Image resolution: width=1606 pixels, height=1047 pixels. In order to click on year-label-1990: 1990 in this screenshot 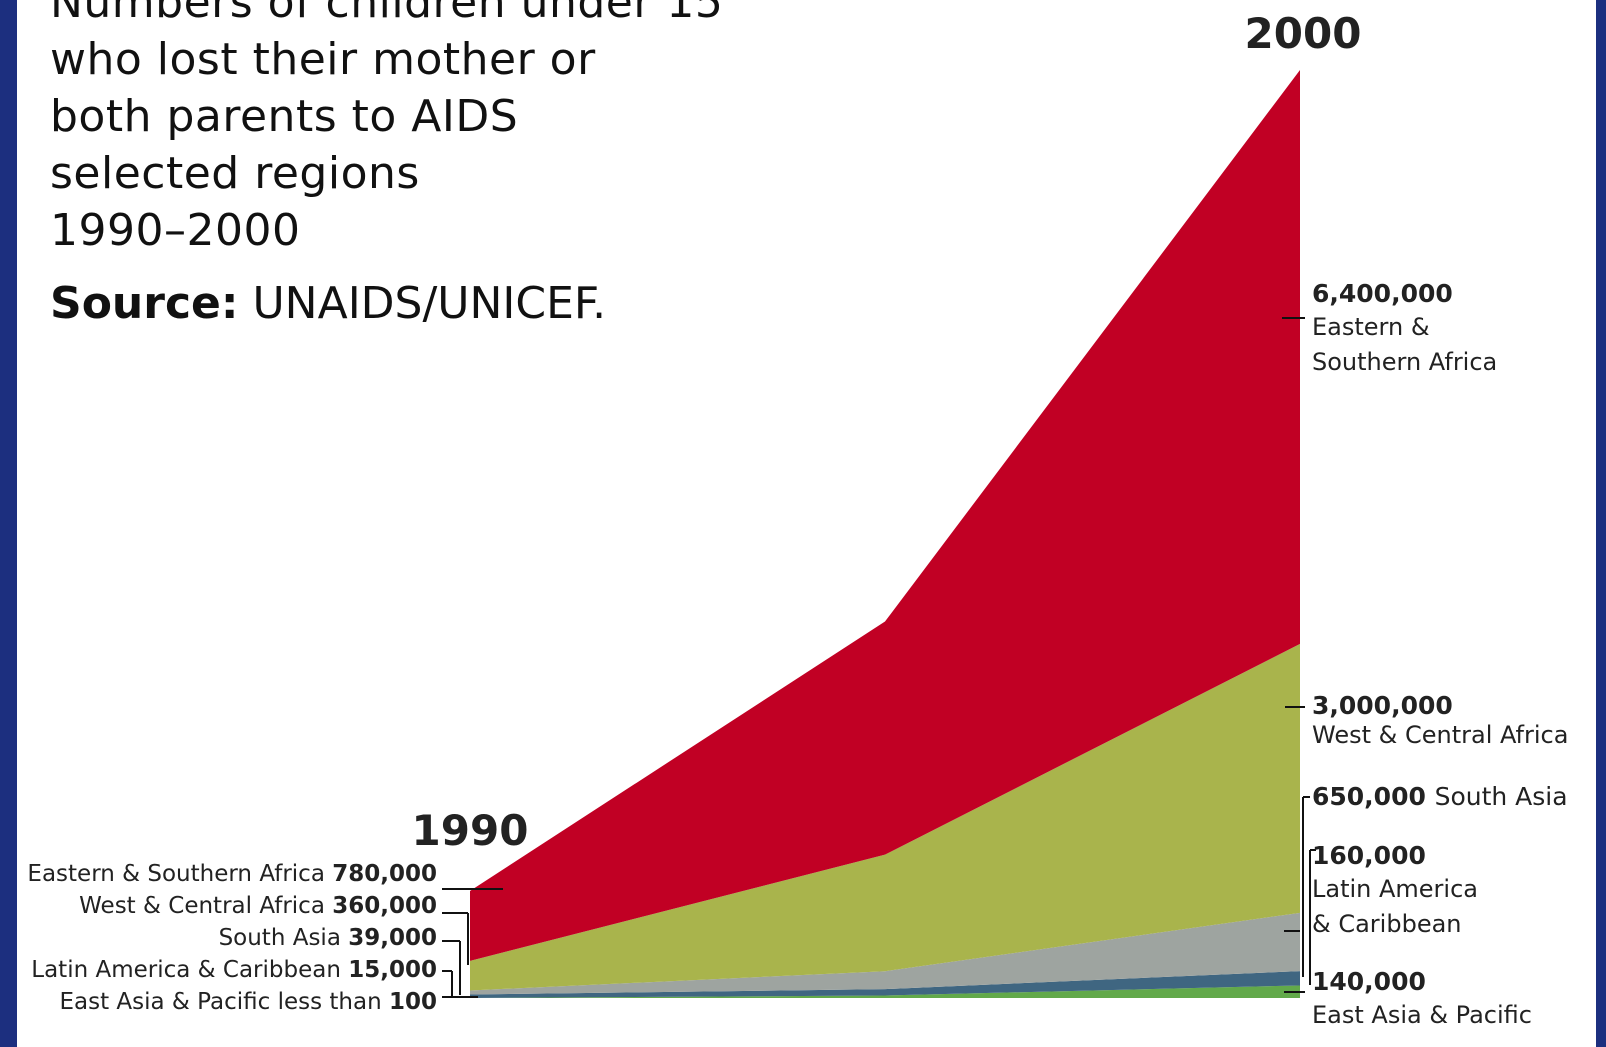, I will do `click(470, 830)`.